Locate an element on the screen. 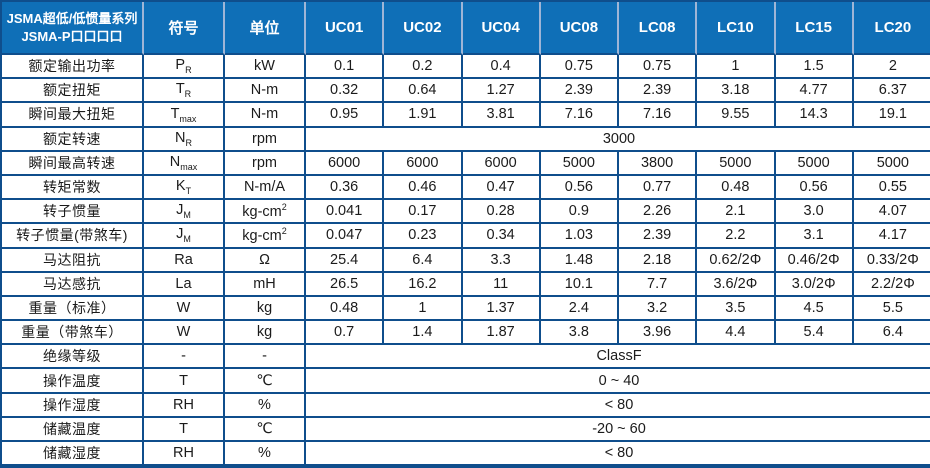 The height and width of the screenshot is (468, 930). value-cell: 0.34 is located at coordinates (501, 236).